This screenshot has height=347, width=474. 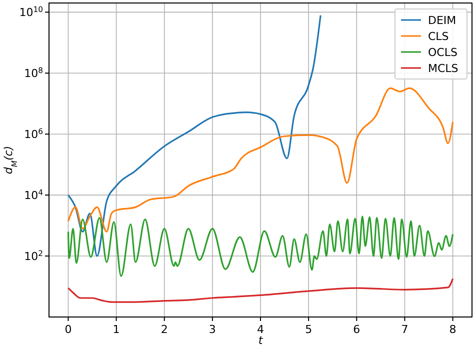 What do you see at coordinates (68, 329) in the screenshot?
I see `x-tick-label: 0` at bounding box center [68, 329].